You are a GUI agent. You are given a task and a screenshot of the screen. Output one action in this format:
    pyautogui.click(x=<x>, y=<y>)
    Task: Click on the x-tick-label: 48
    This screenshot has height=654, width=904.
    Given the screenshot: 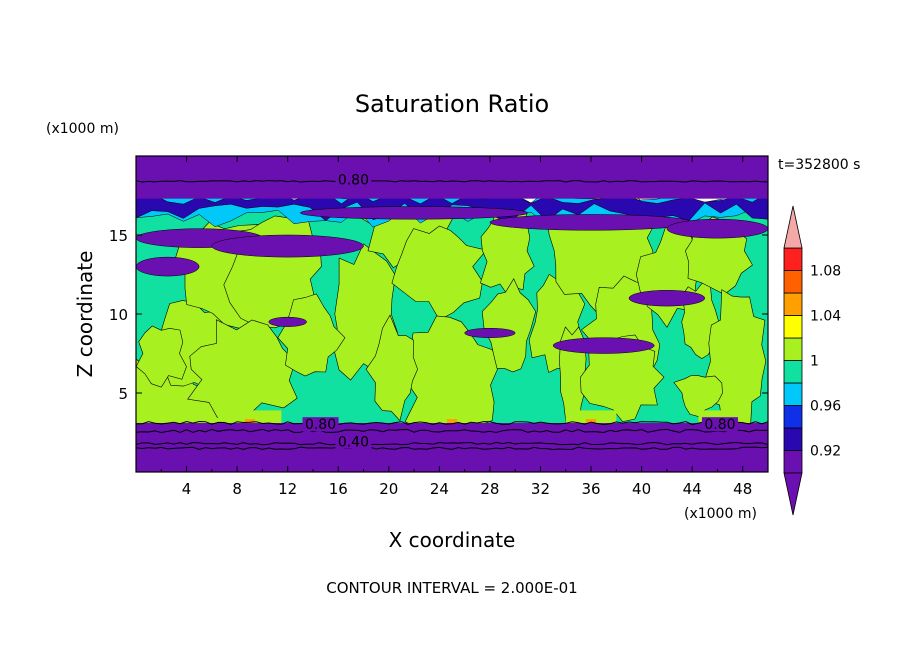 What is the action you would take?
    pyautogui.click(x=742, y=489)
    